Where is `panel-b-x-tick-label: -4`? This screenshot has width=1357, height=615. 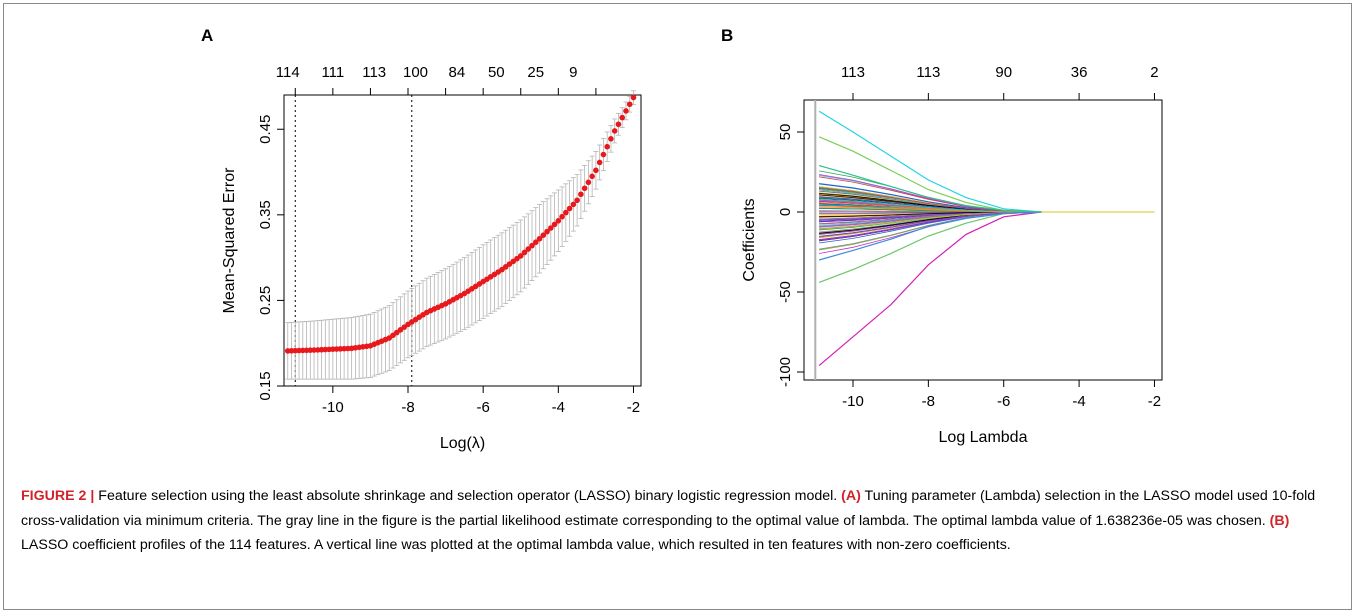 panel-b-x-tick-label: -4 is located at coordinates (1078, 401).